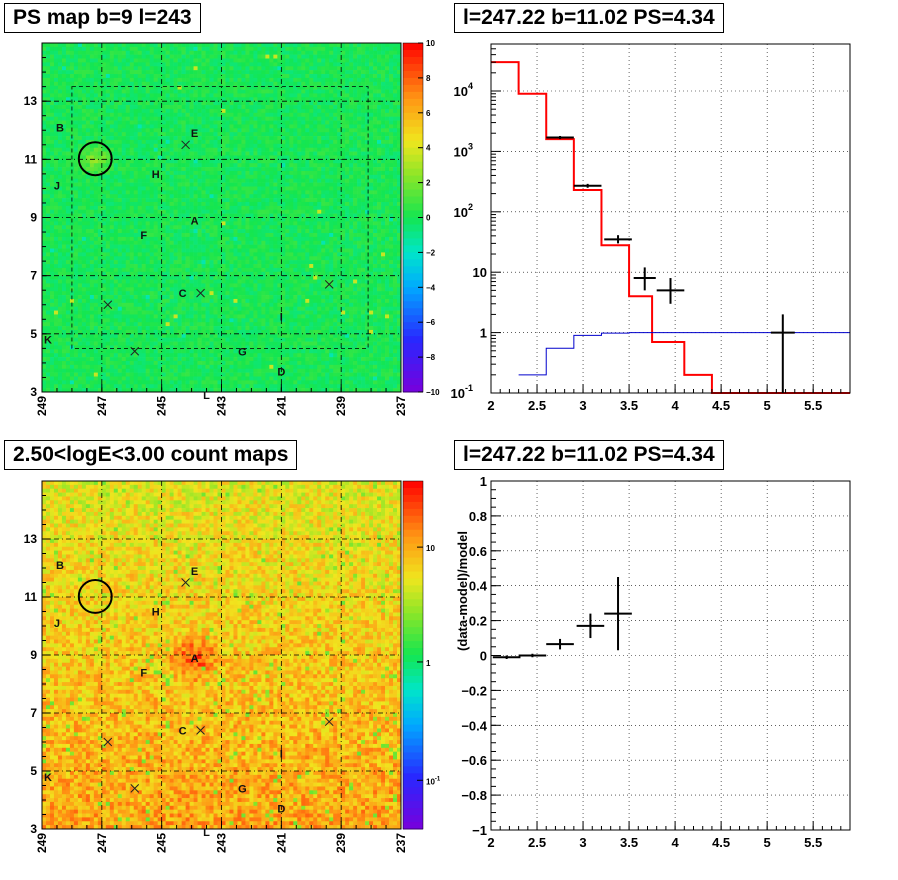 Image resolution: width=898 pixels, height=880 pixels. I want to click on y-tick-label: −1, so click(479, 830).